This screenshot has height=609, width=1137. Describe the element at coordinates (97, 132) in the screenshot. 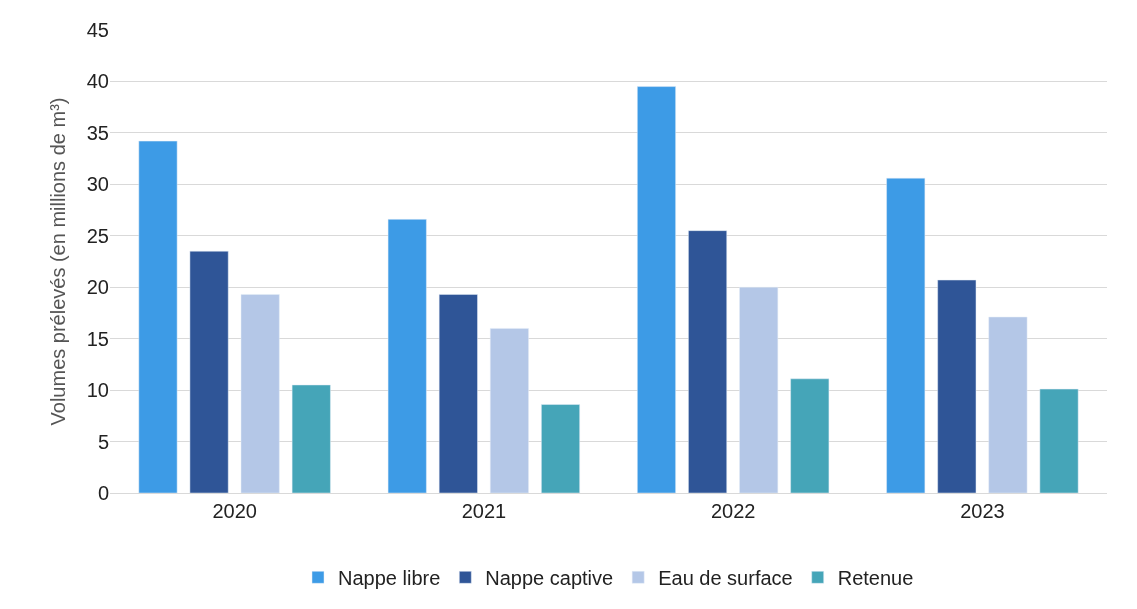

I see `y-tick-label: 35` at that location.